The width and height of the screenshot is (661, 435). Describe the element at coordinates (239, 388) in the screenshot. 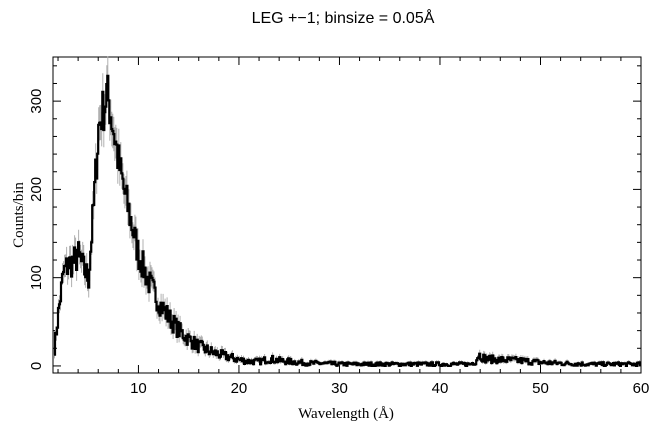

I see `x-tick-label: 20` at that location.